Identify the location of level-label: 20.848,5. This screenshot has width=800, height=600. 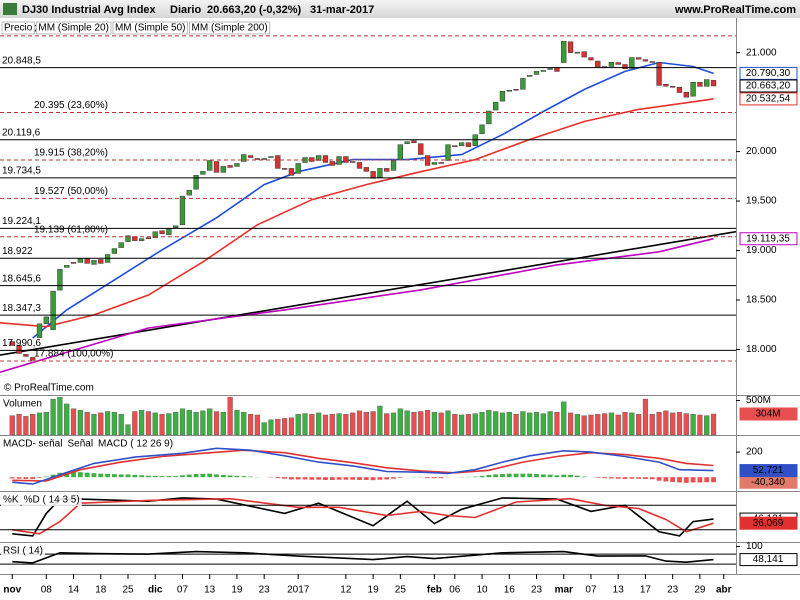
(21, 60).